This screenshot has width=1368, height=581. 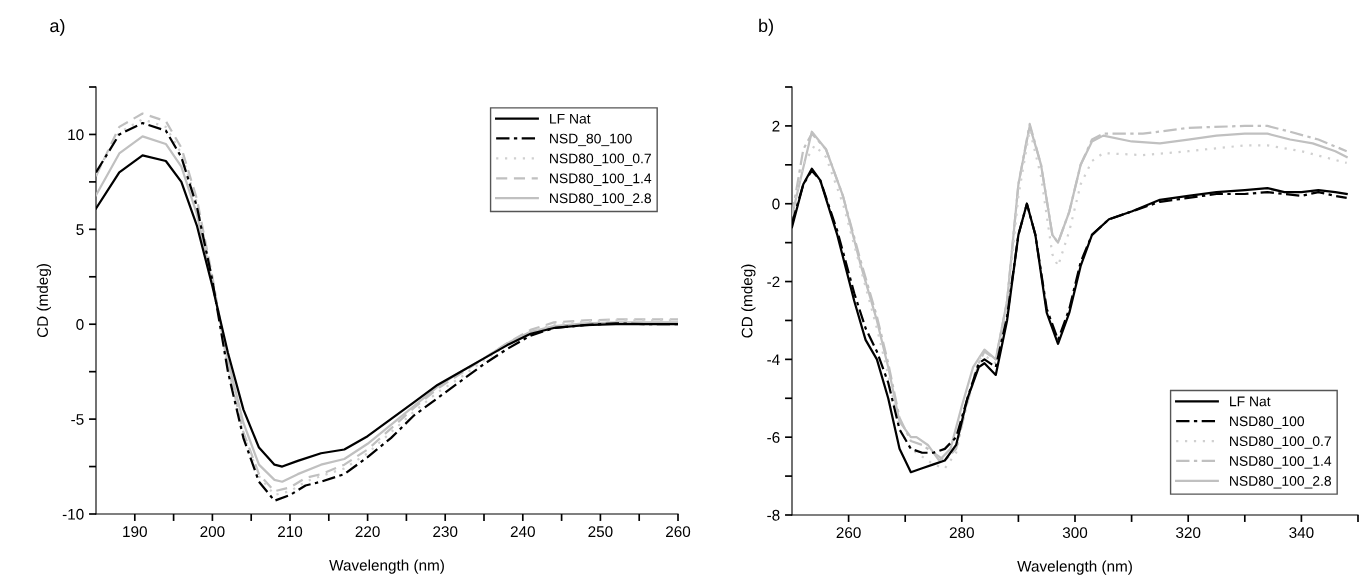 I want to click on y-tick-label: 5, so click(x=80, y=230).